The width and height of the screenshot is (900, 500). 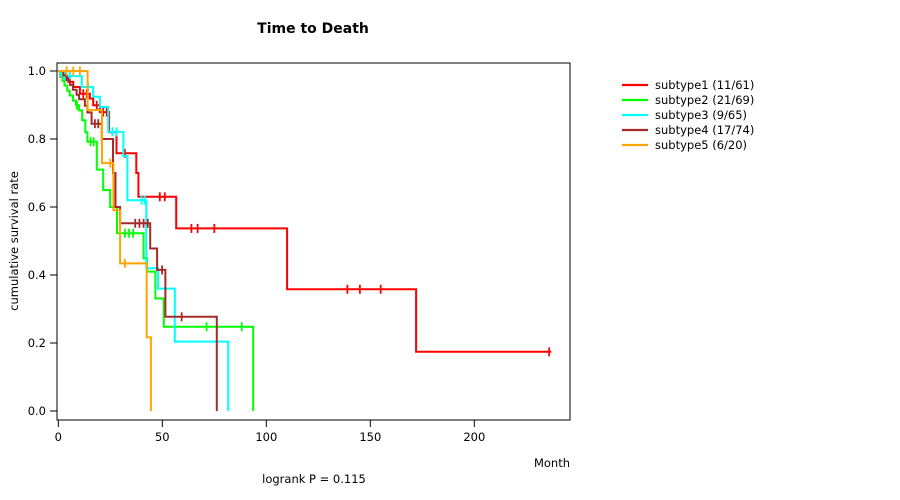 I want to click on y-tick-label: 0.4, so click(x=37, y=275).